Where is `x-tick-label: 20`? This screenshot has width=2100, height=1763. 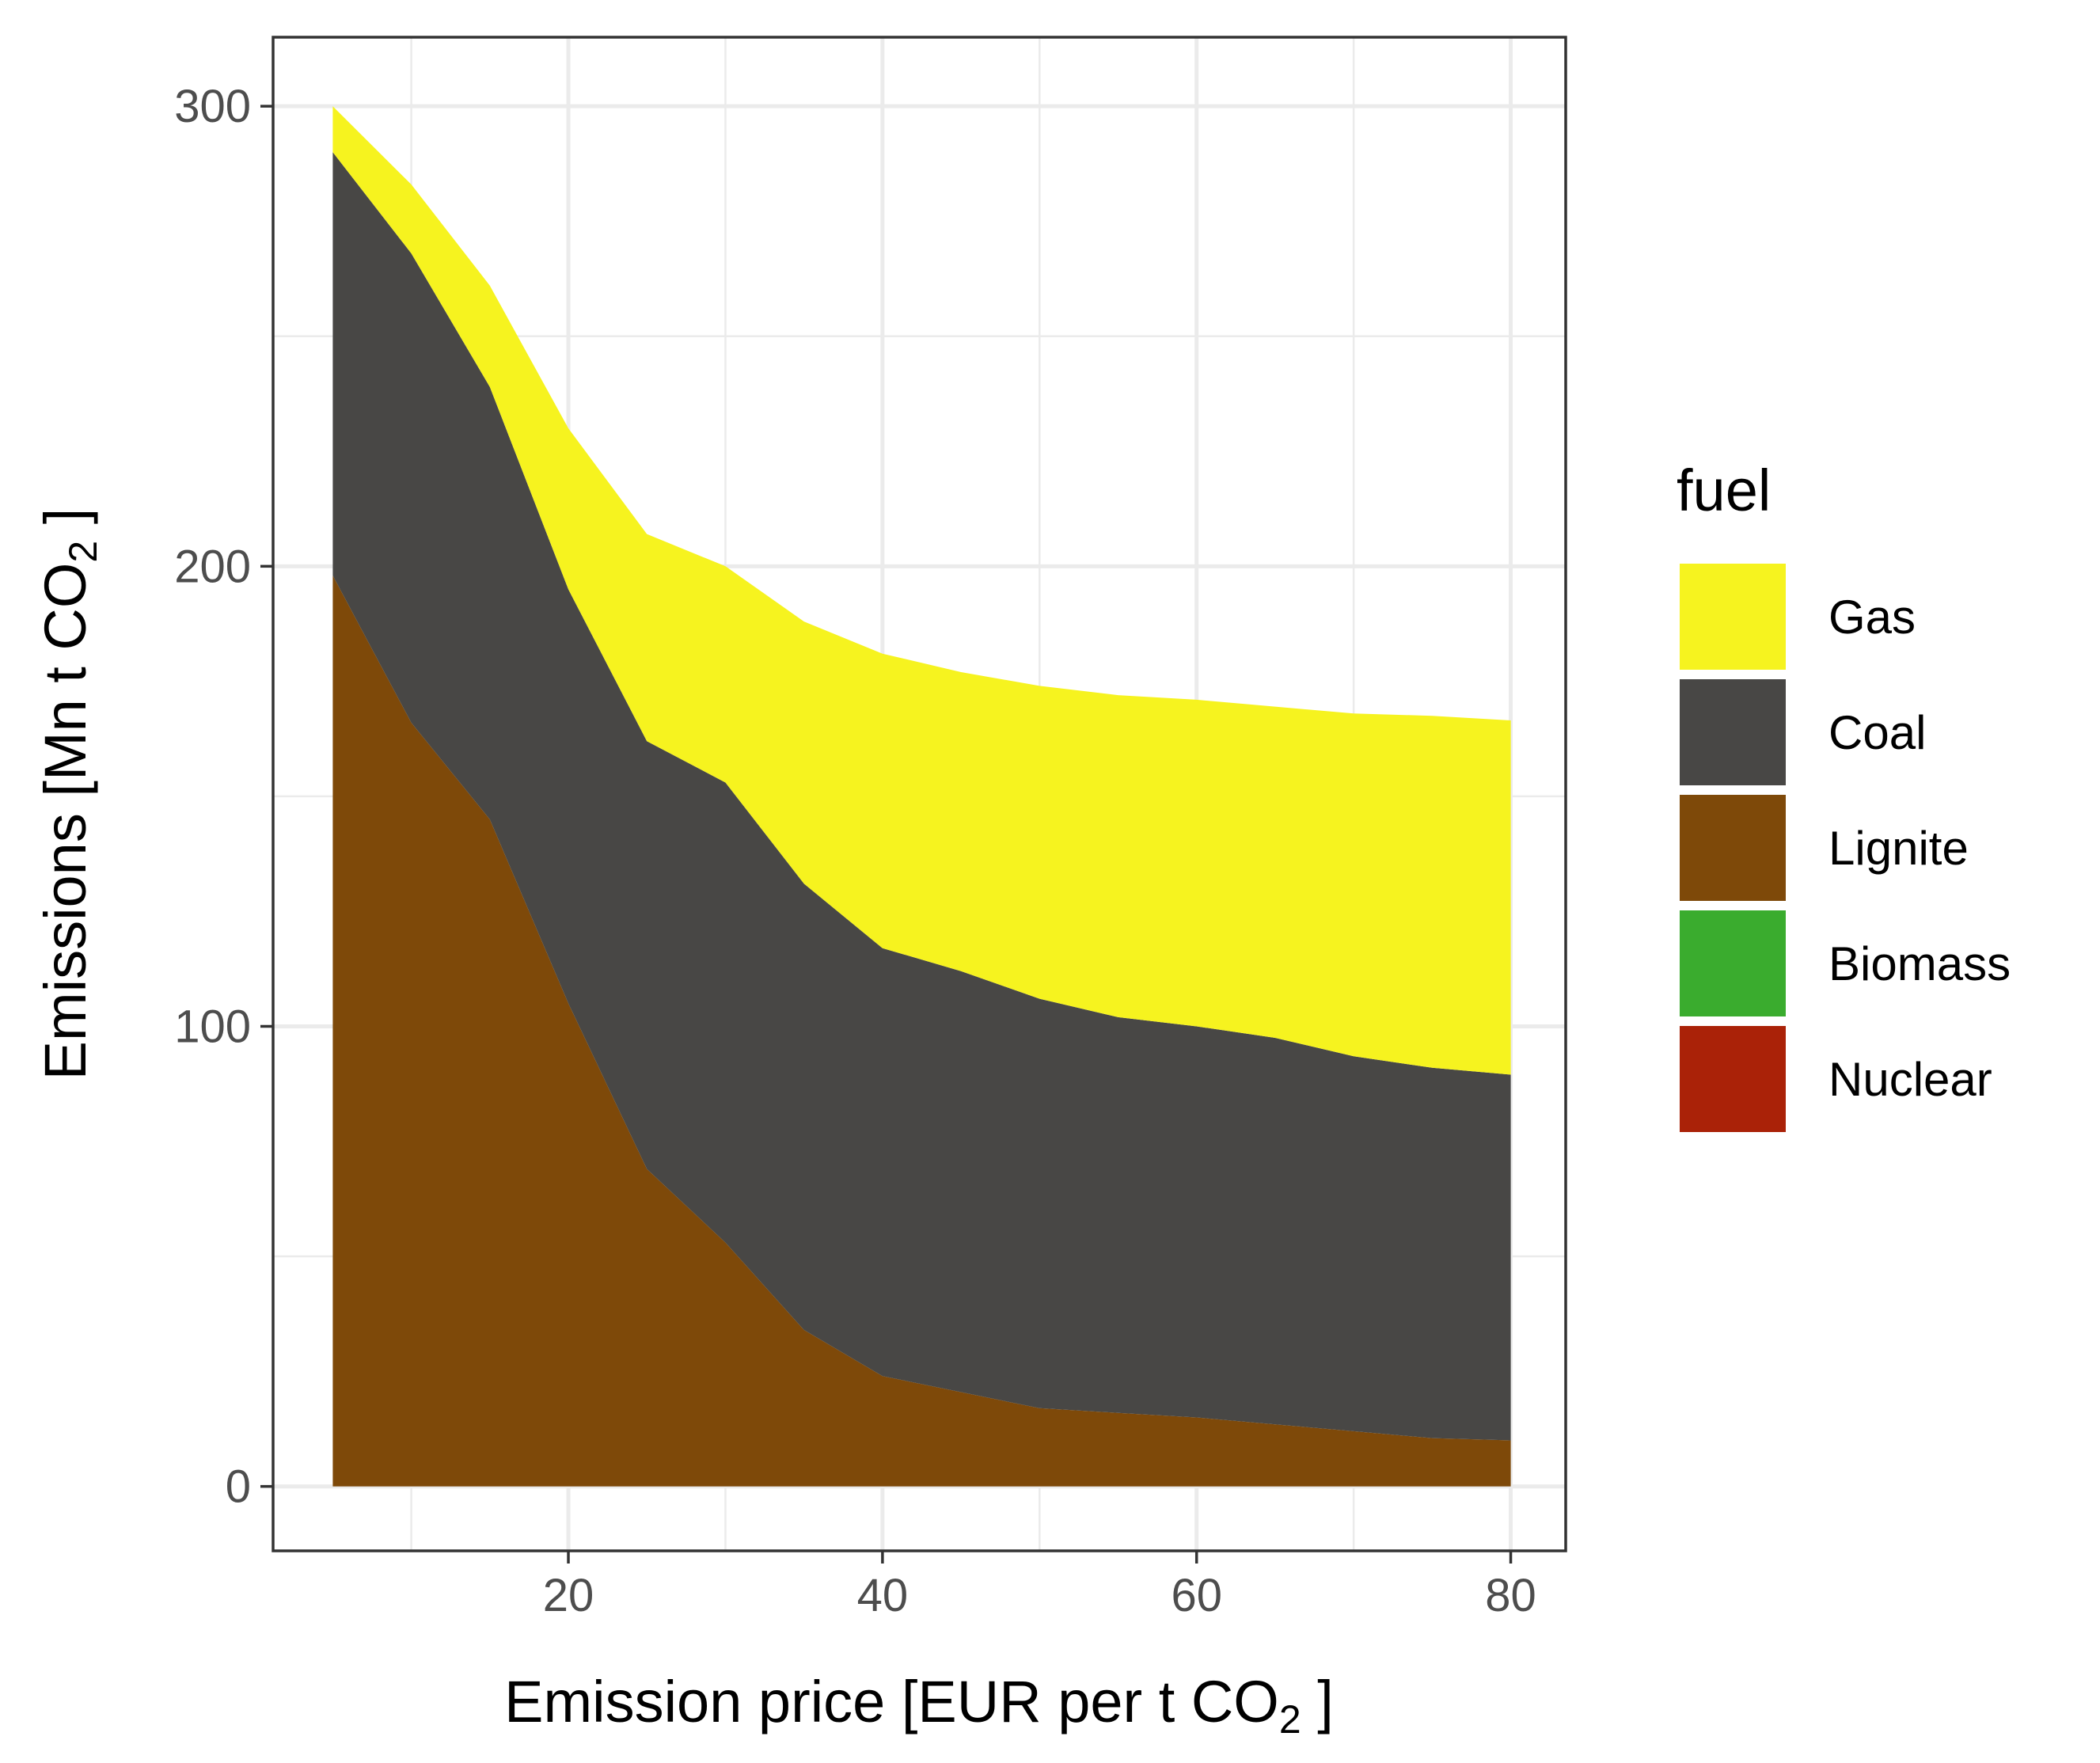
x-tick-label: 20 is located at coordinates (568, 1596).